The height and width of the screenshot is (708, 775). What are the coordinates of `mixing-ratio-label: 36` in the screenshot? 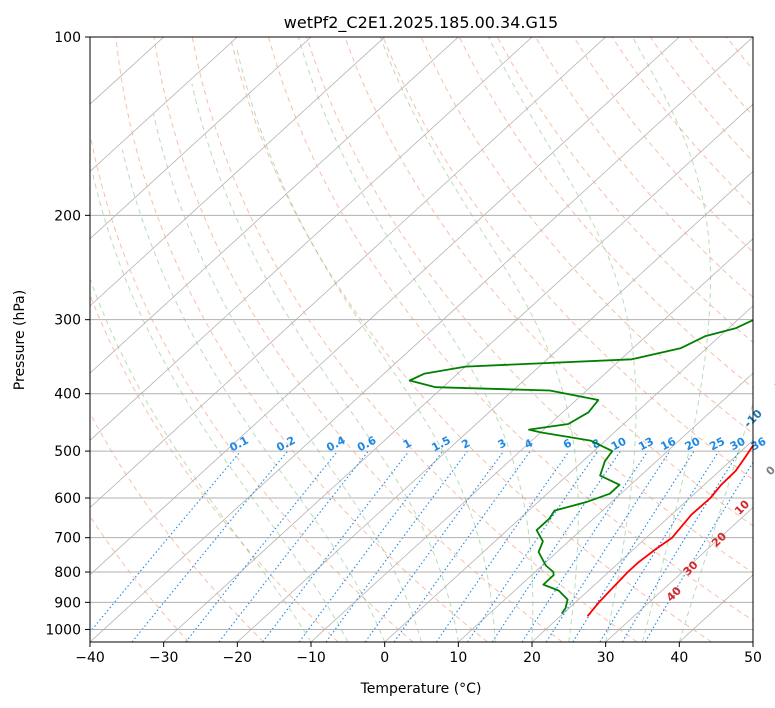 It's located at (759, 444).